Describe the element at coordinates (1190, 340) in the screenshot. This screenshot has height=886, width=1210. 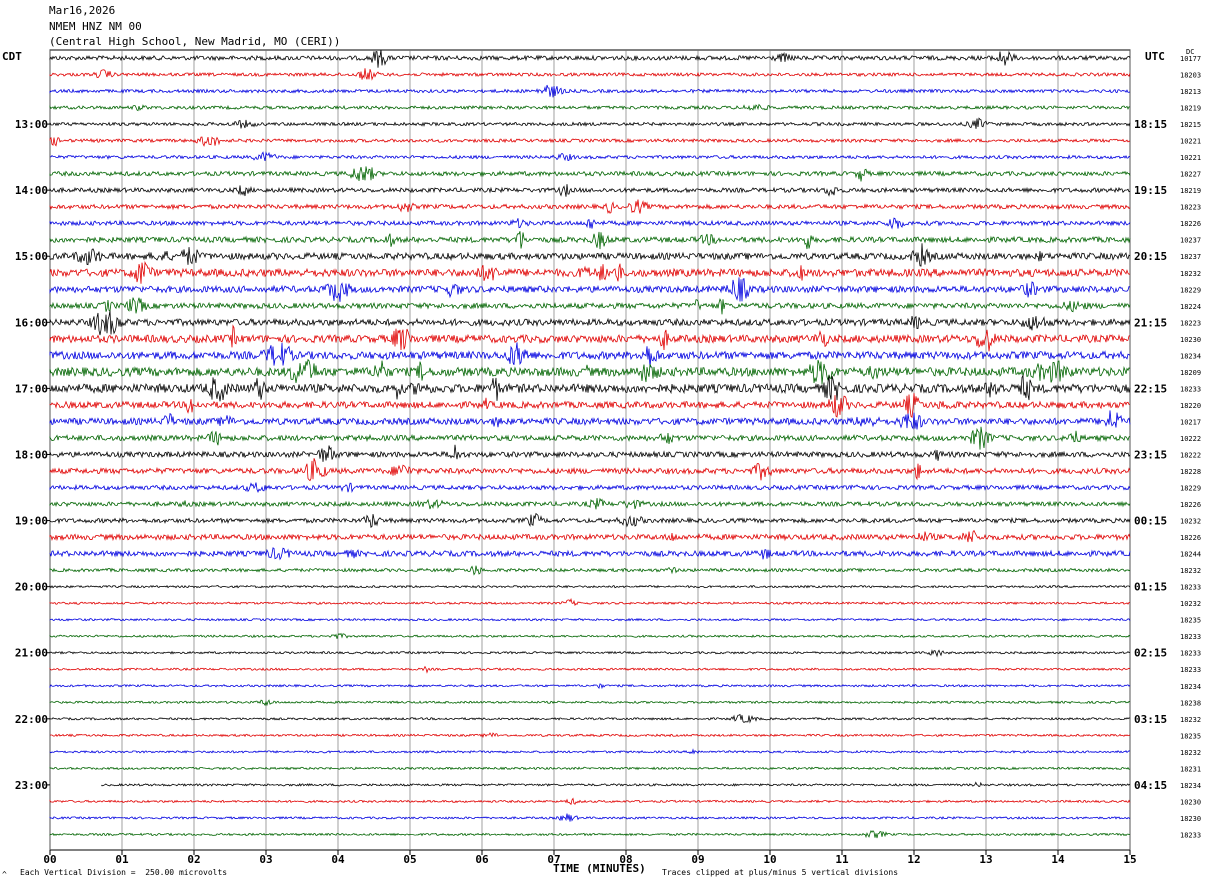
I see `dc-offset-label: 10230` at that location.